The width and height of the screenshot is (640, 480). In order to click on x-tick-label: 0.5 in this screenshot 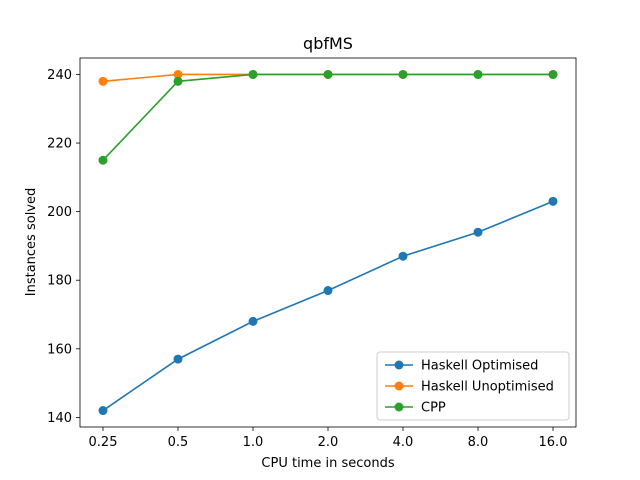, I will do `click(178, 442)`.